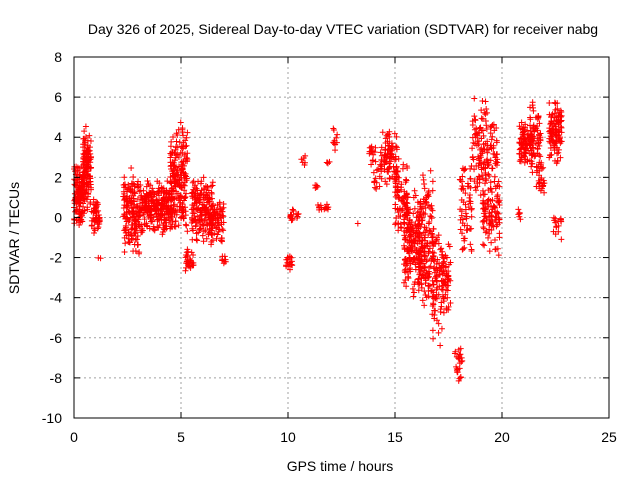 The height and width of the screenshot is (480, 640). Describe the element at coordinates (14, 238) in the screenshot. I see `y-axis-label: SDTVAR / TECUs` at that location.